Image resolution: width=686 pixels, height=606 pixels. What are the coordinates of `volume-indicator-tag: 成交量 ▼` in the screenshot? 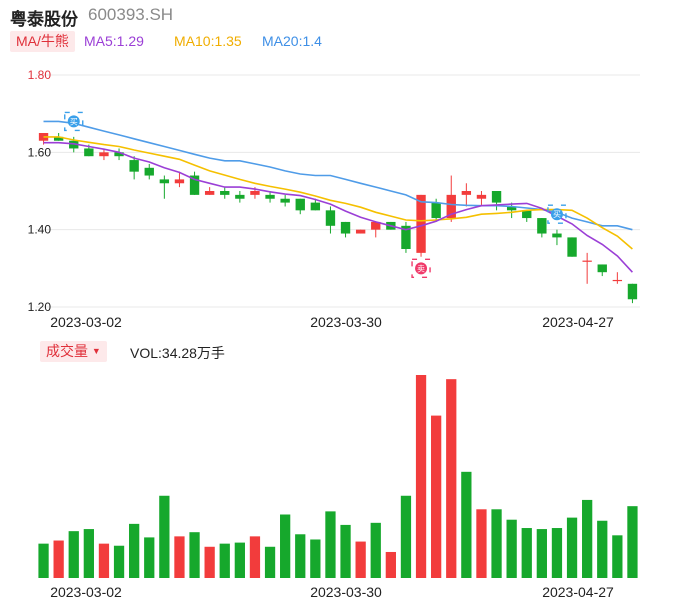 It's located at (73, 351).